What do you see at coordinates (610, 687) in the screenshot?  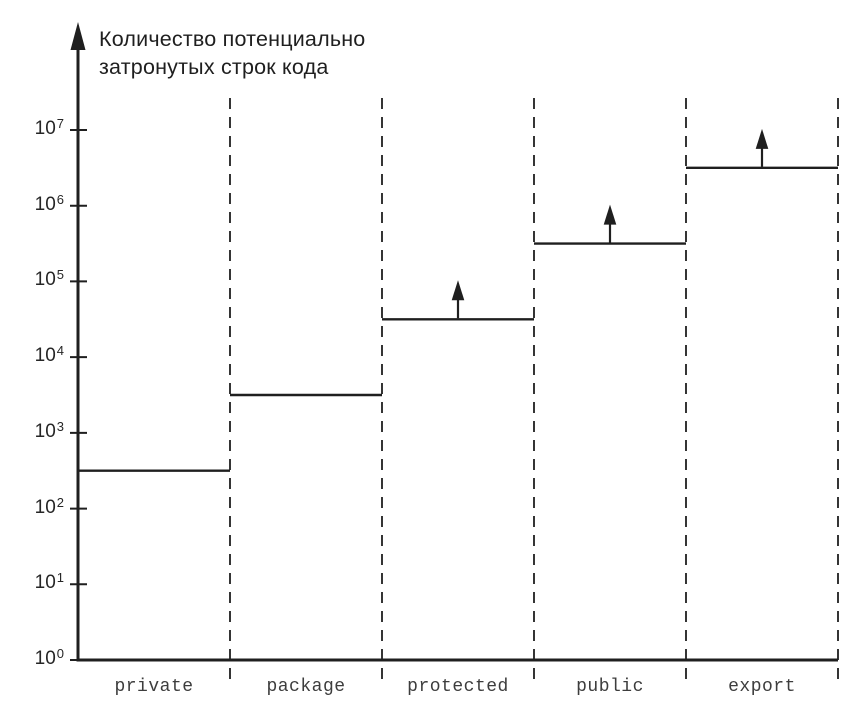 I see `x-tick-label-public: public` at bounding box center [610, 687].